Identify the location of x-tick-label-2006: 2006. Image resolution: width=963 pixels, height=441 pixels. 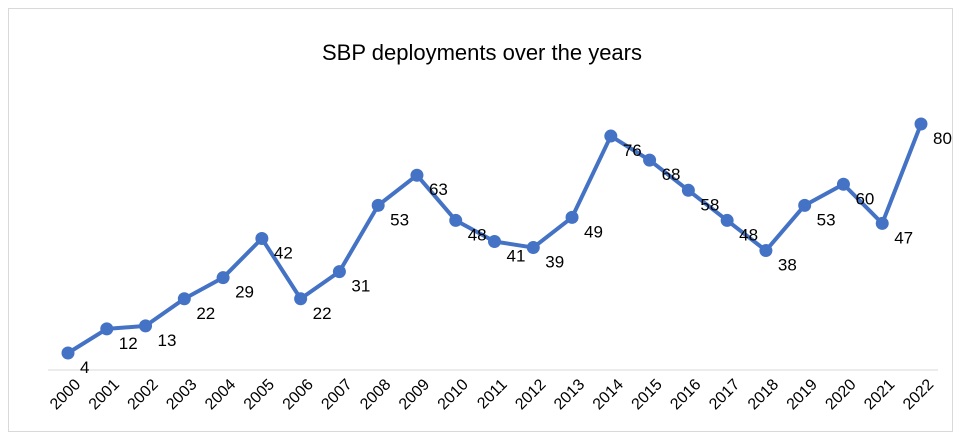
(298, 394).